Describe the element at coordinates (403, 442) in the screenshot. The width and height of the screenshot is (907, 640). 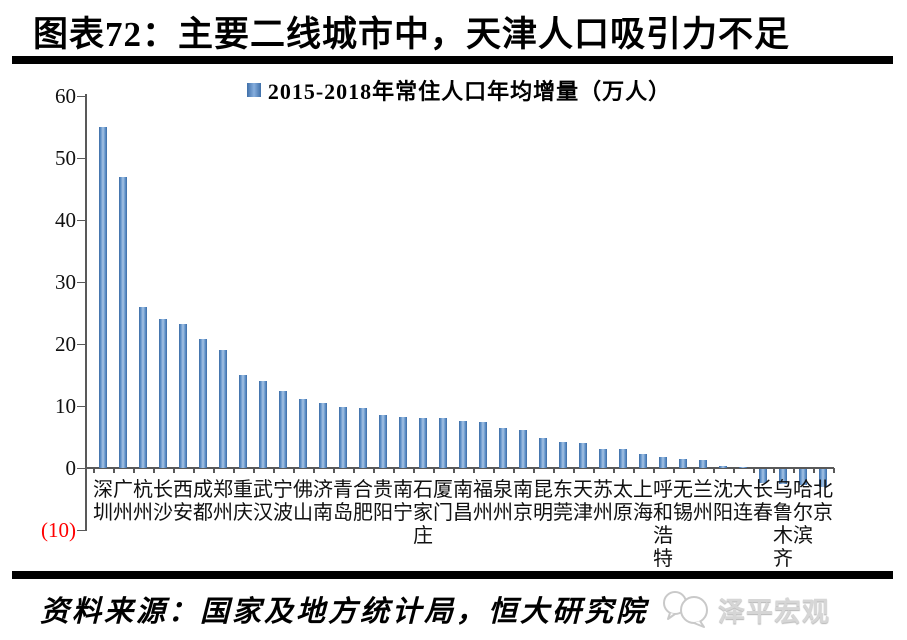
I see `bar-南宁` at that location.